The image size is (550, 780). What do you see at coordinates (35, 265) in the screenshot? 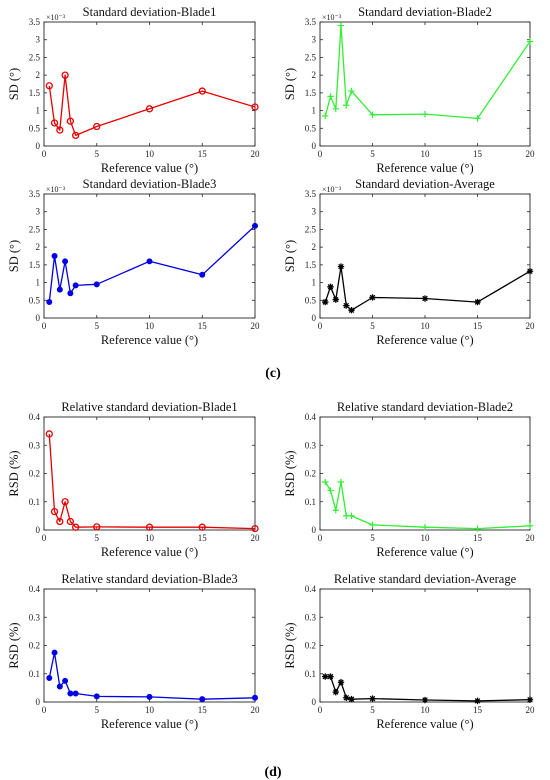
I see `y-tick-label: 1.5` at bounding box center [35, 265].